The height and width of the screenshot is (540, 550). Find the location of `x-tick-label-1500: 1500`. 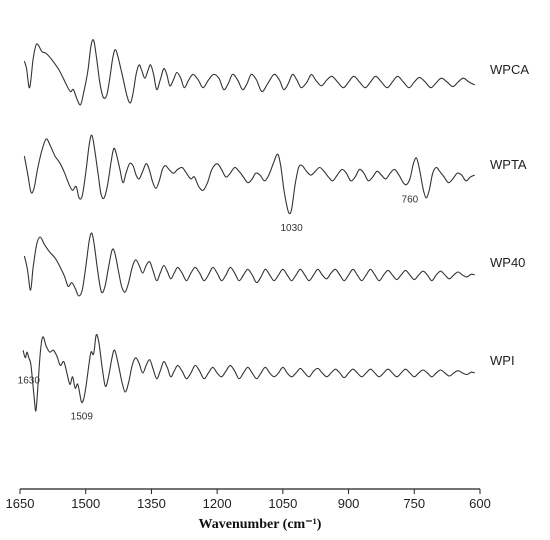

x-tick-label-1500: 1500 is located at coordinates (85, 503).